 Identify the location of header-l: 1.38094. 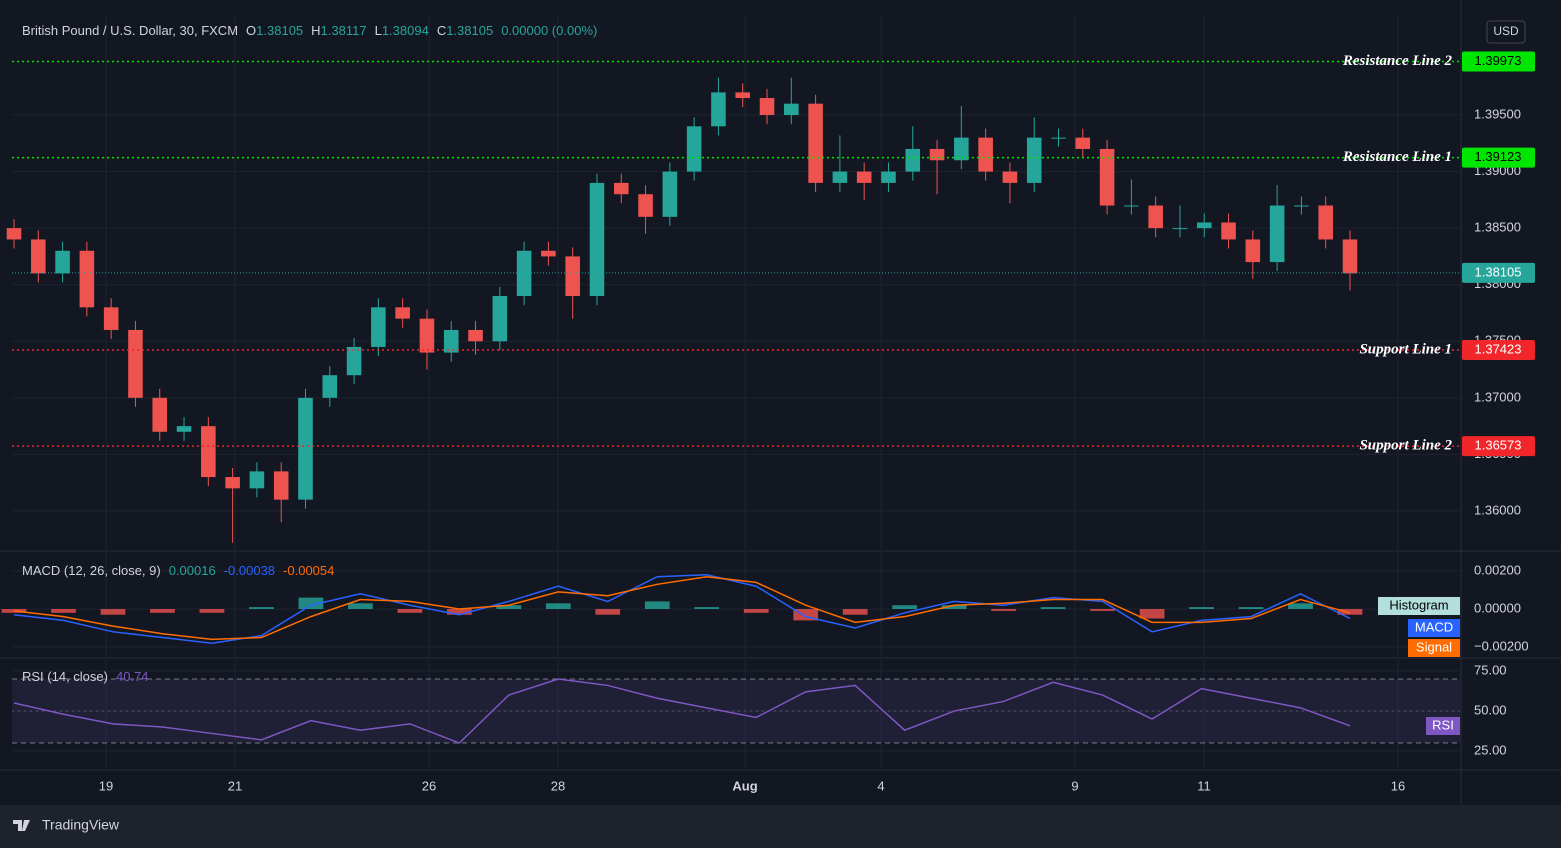
(405, 30).